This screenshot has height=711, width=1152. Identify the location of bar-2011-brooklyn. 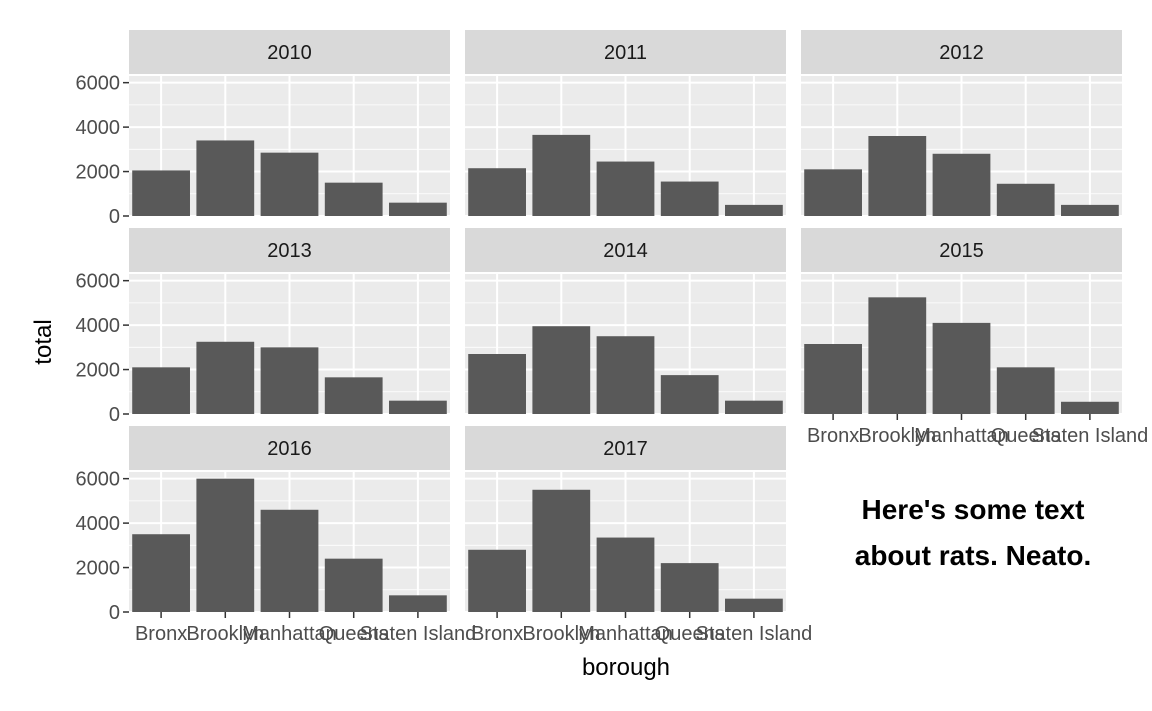
(561, 175).